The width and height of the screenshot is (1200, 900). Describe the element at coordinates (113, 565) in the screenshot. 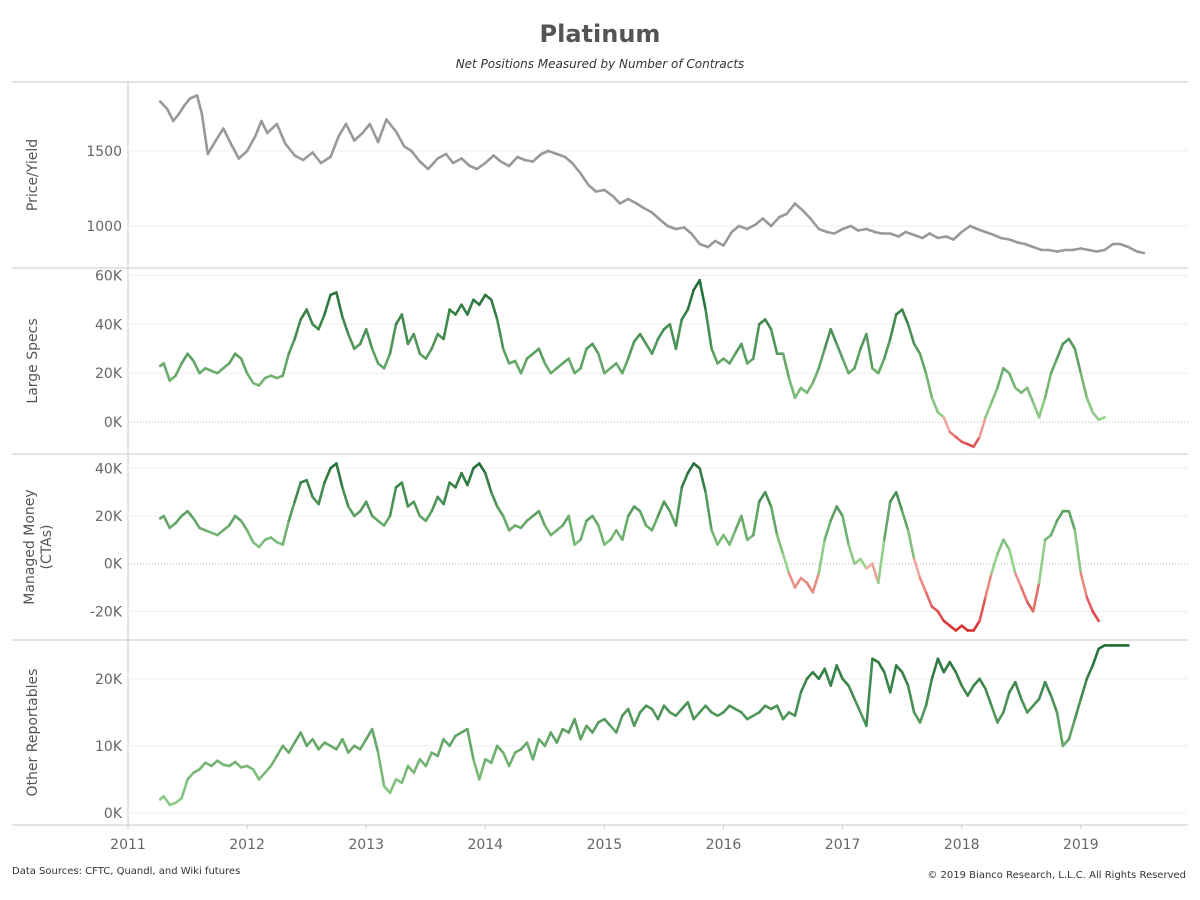

I see `y-tick-label: 0K` at that location.